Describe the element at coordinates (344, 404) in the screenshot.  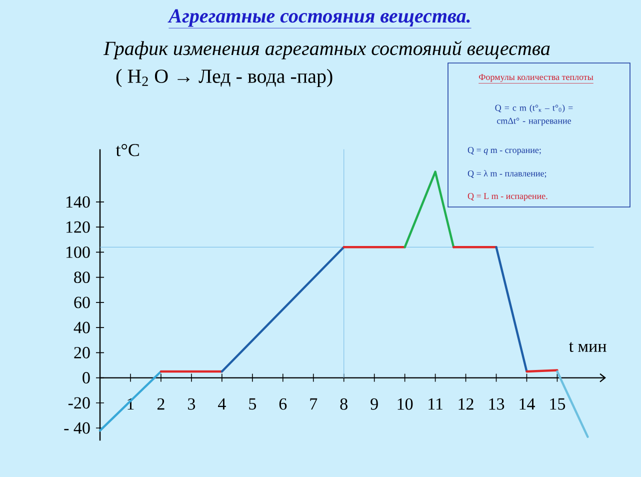
I see `x-tick-label: 8` at that location.